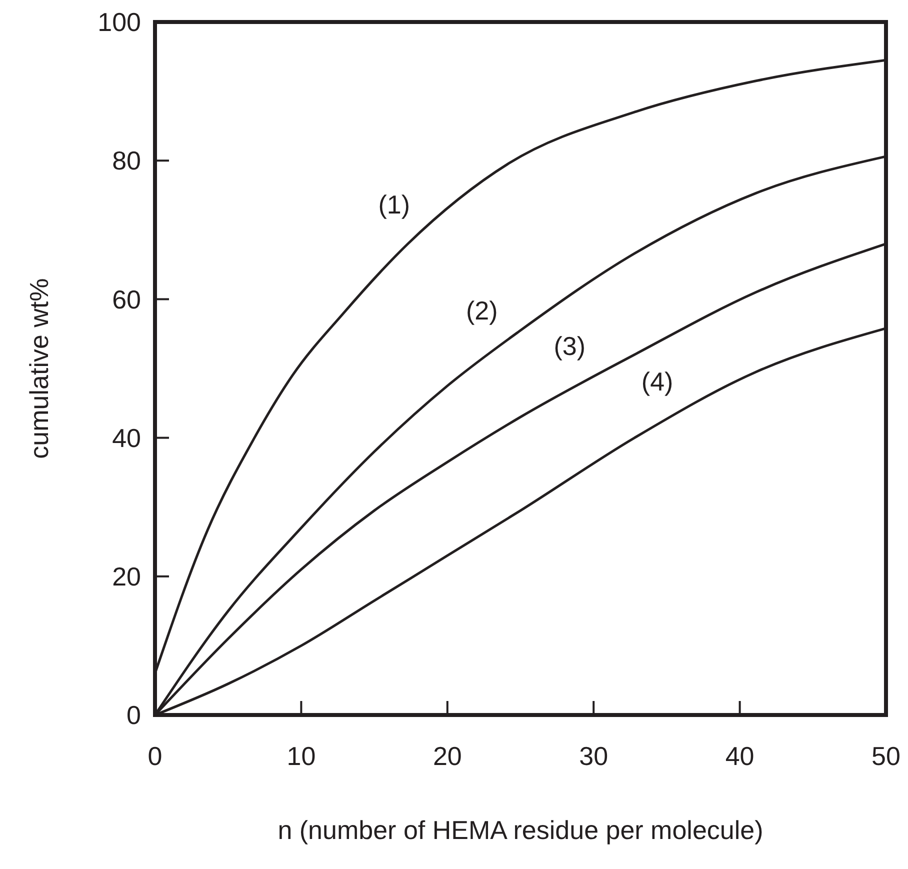  Describe the element at coordinates (570, 346) in the screenshot. I see `series-label: (3)` at that location.